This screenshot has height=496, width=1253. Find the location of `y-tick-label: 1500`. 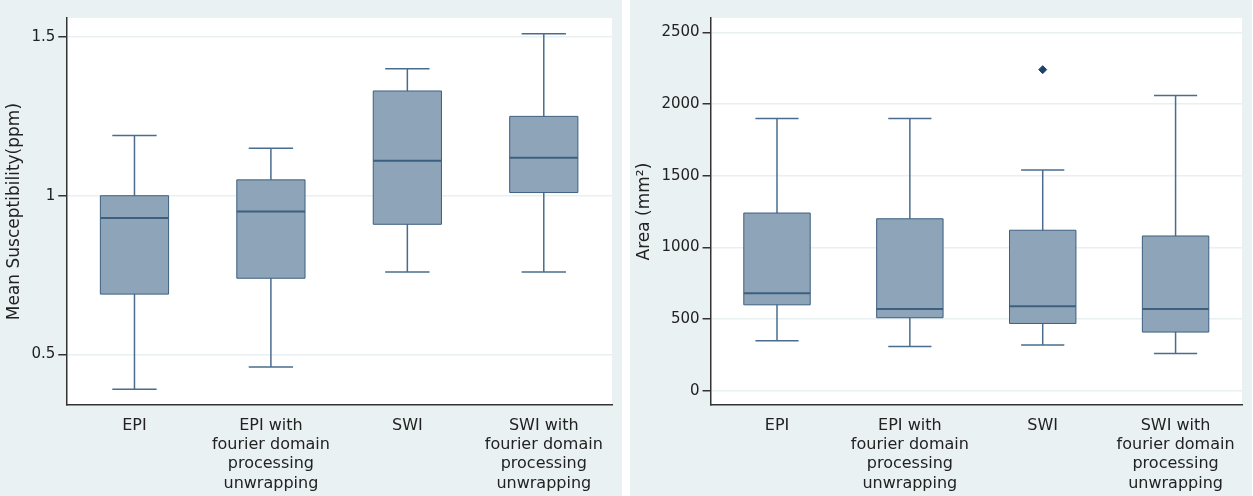

y-tick-label: 1500 is located at coordinates (680, 174).